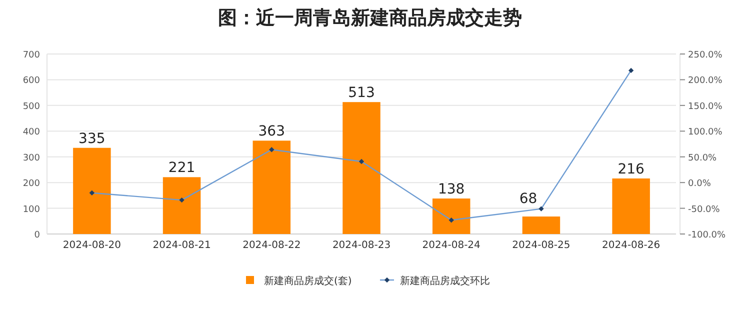  What do you see at coordinates (703, 158) in the screenshot?
I see `y2-tick-label: 50.0%` at bounding box center [703, 158].